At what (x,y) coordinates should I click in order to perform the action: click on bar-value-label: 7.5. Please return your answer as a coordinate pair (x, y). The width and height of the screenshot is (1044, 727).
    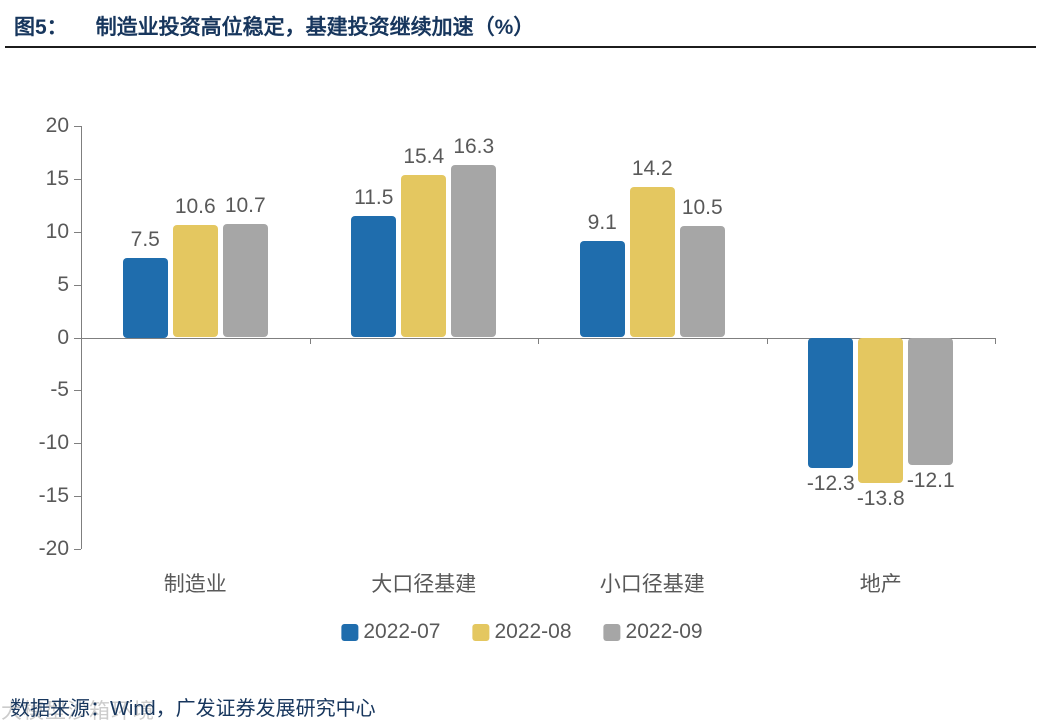
    Looking at the image, I should click on (145, 240).